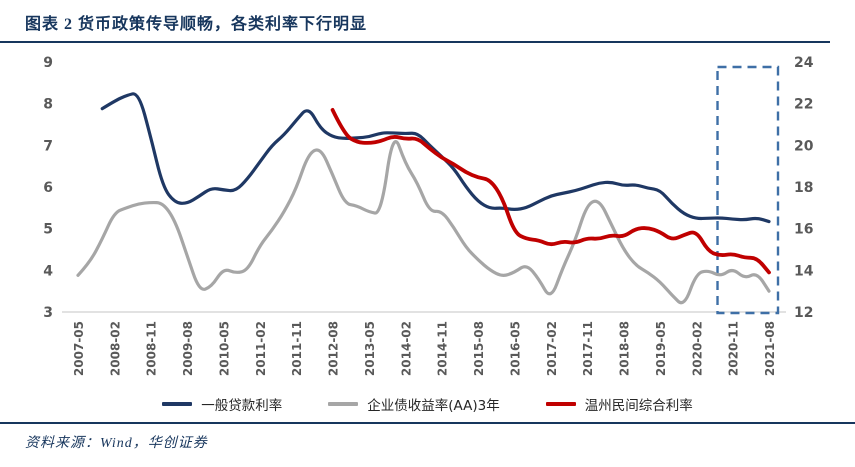 The height and width of the screenshot is (467, 855). I want to click on x-axis-tick-label: 2017-11, so click(588, 348).